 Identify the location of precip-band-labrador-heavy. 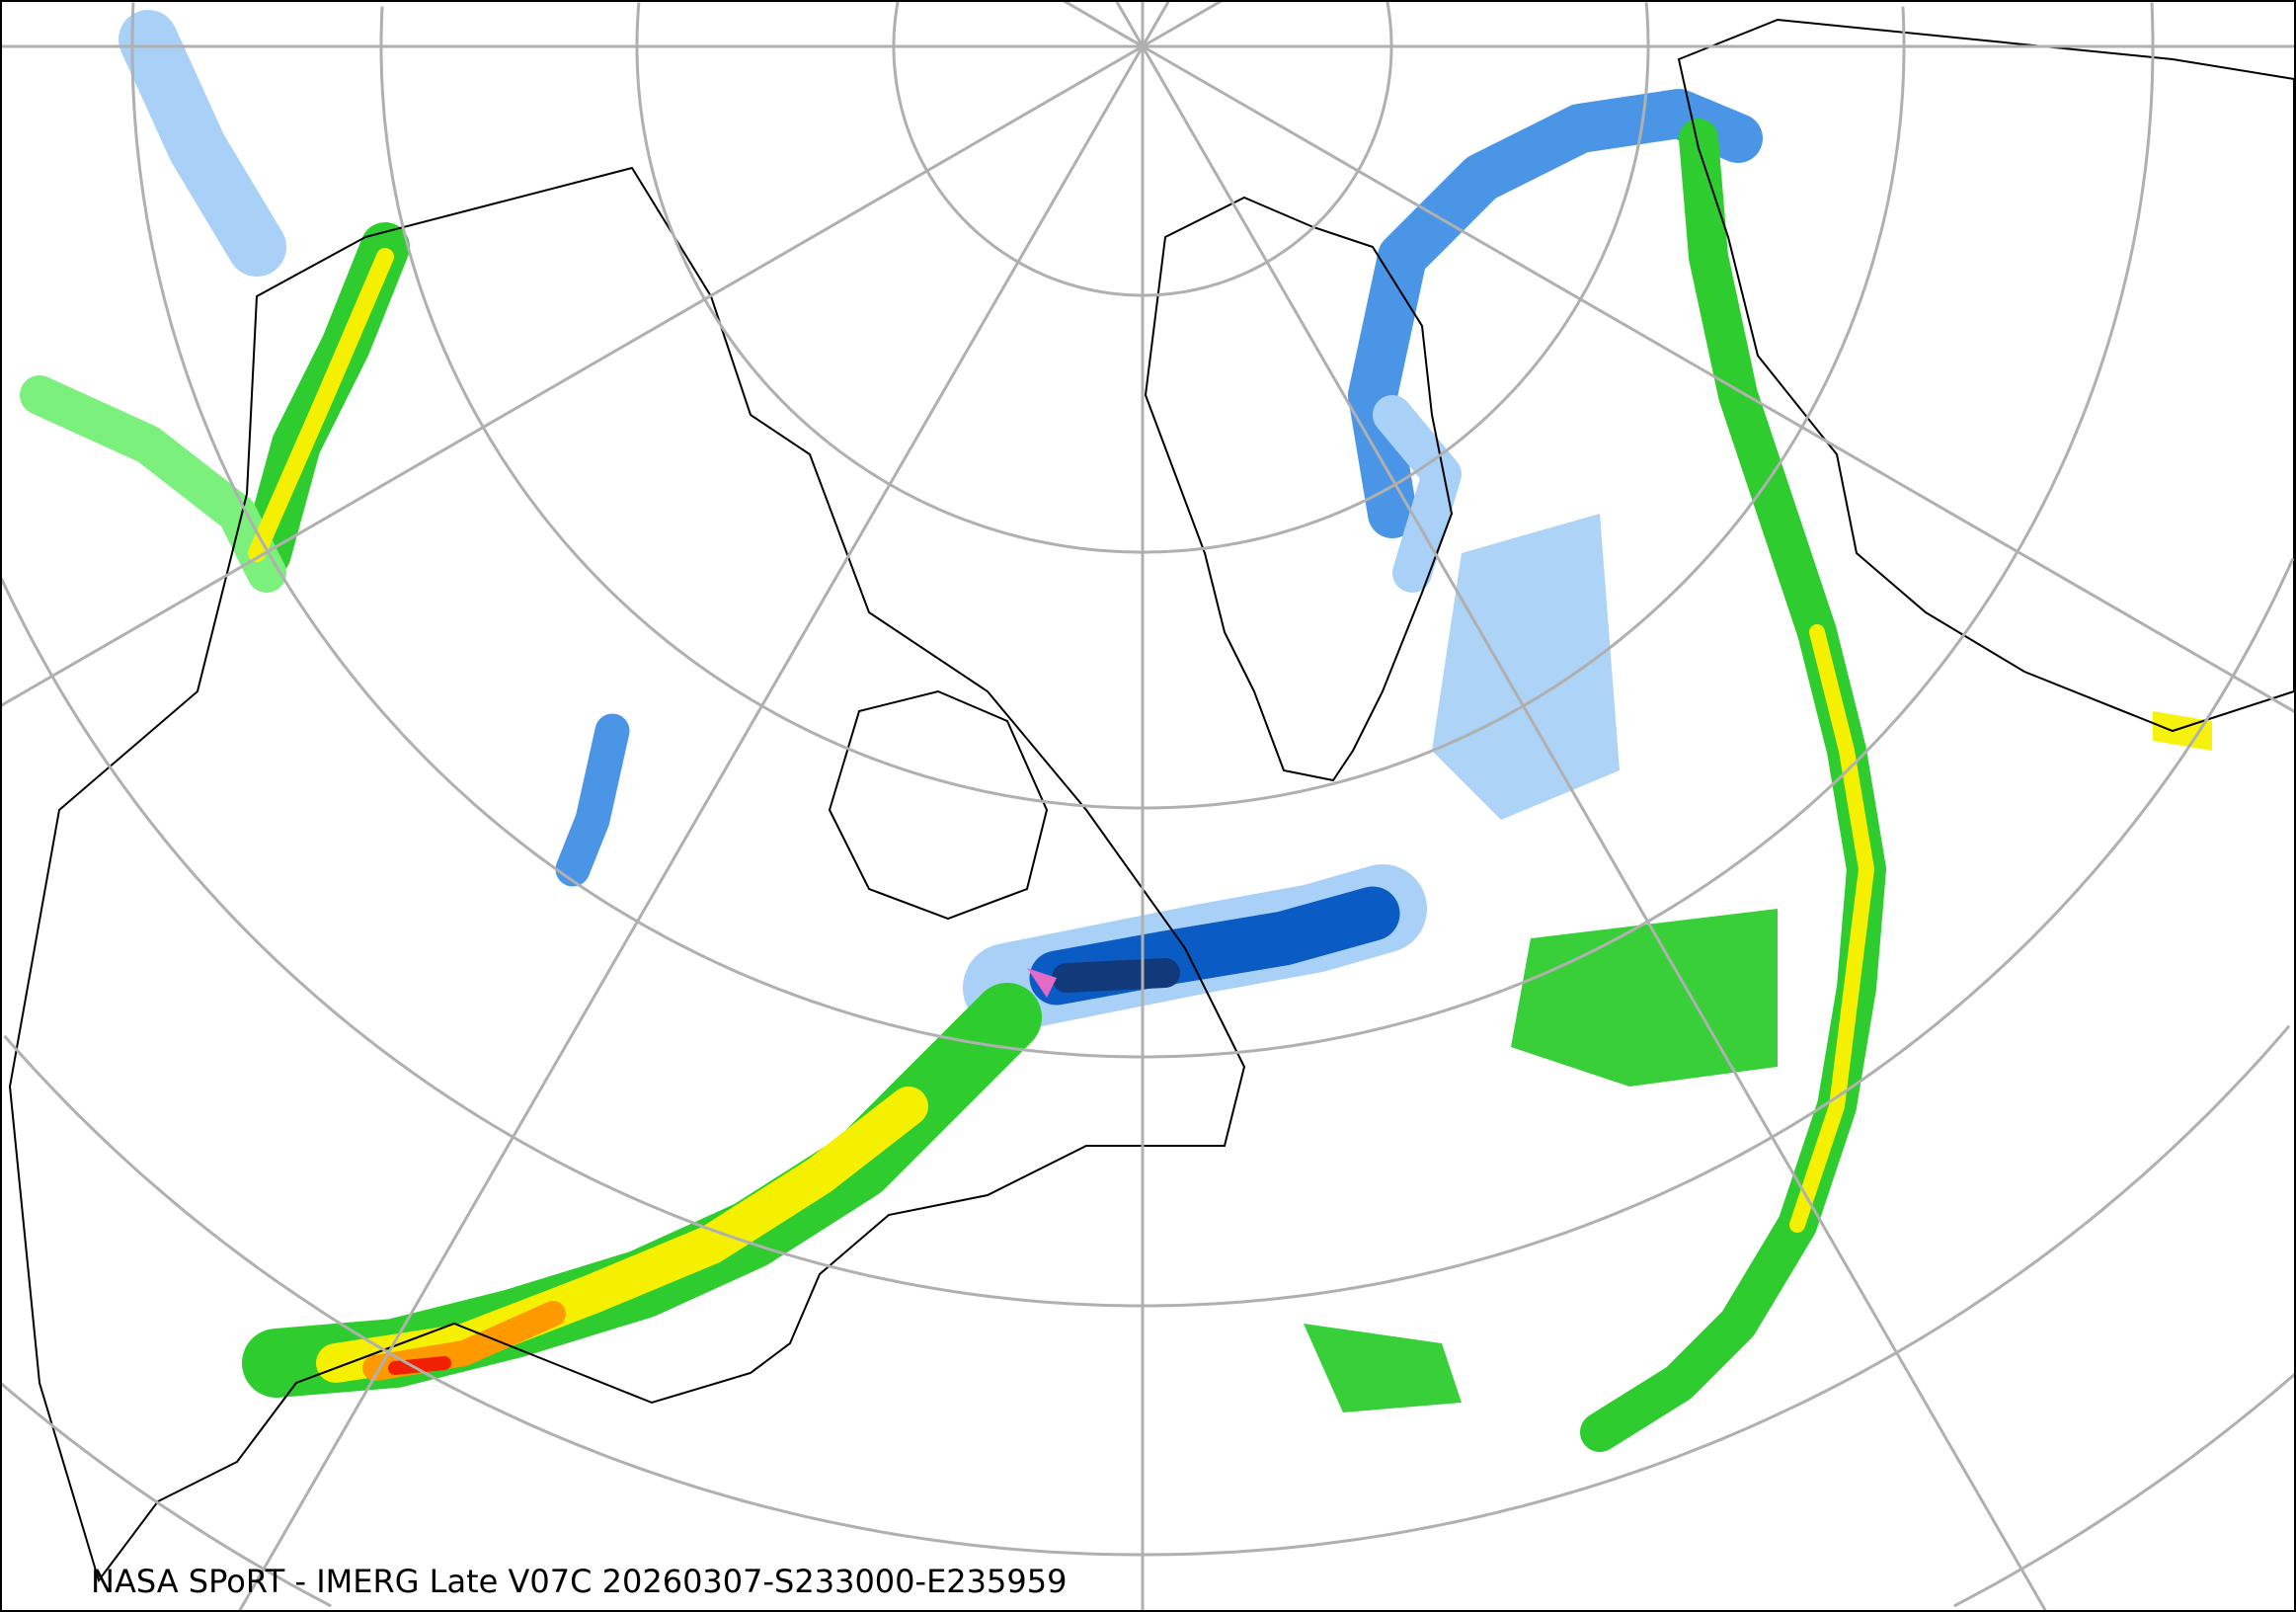
(1116, 975).